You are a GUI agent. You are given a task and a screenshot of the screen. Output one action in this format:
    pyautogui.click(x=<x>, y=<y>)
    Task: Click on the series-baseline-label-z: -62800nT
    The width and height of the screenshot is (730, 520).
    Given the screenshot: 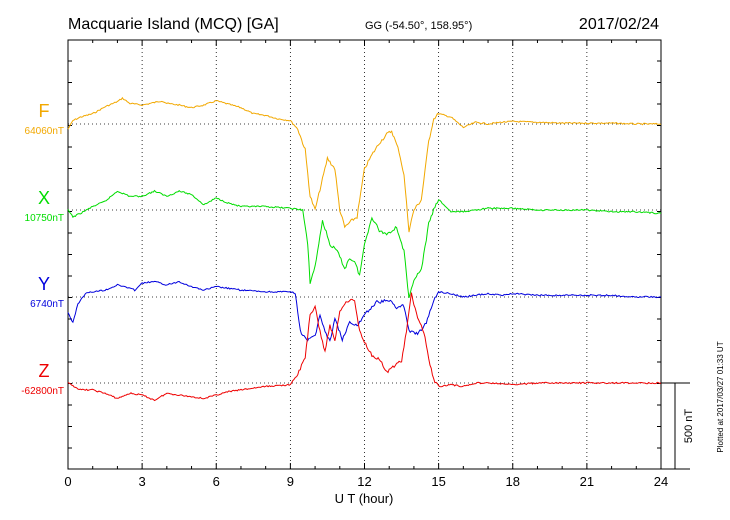 What is the action you would take?
    pyautogui.click(x=42, y=391)
    